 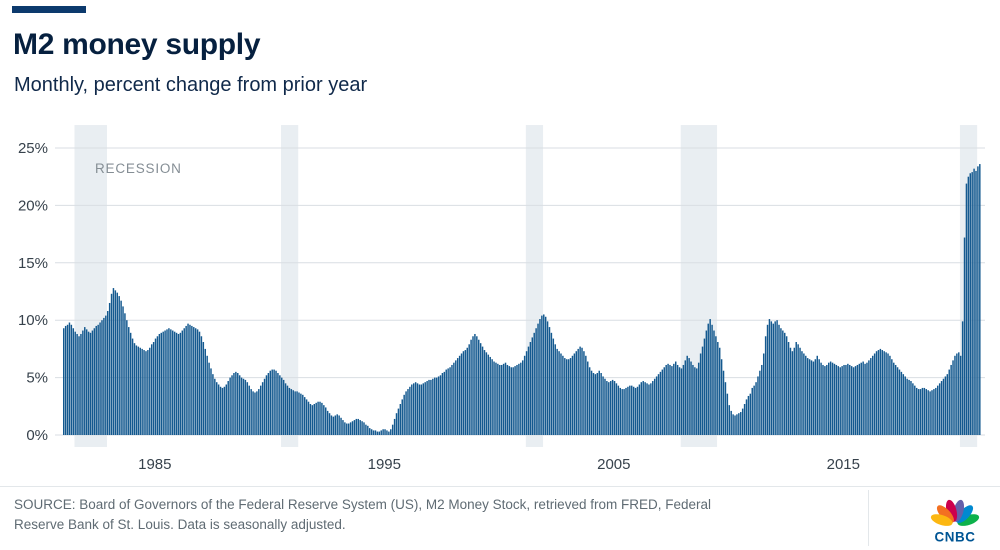 I want to click on accent-bar, so click(x=49, y=9).